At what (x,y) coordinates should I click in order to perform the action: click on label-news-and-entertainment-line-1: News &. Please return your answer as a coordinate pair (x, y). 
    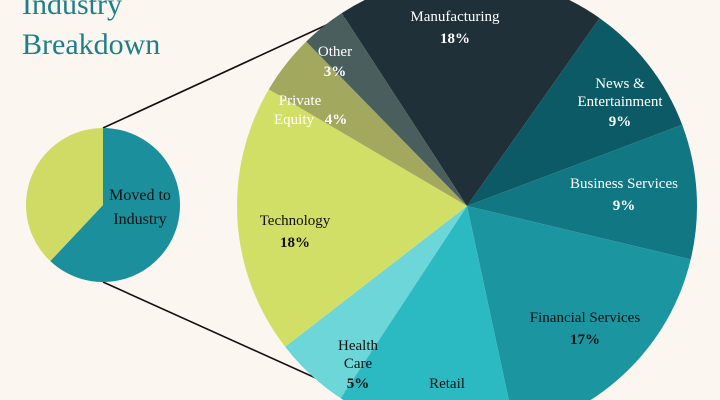
    Looking at the image, I should click on (620, 84).